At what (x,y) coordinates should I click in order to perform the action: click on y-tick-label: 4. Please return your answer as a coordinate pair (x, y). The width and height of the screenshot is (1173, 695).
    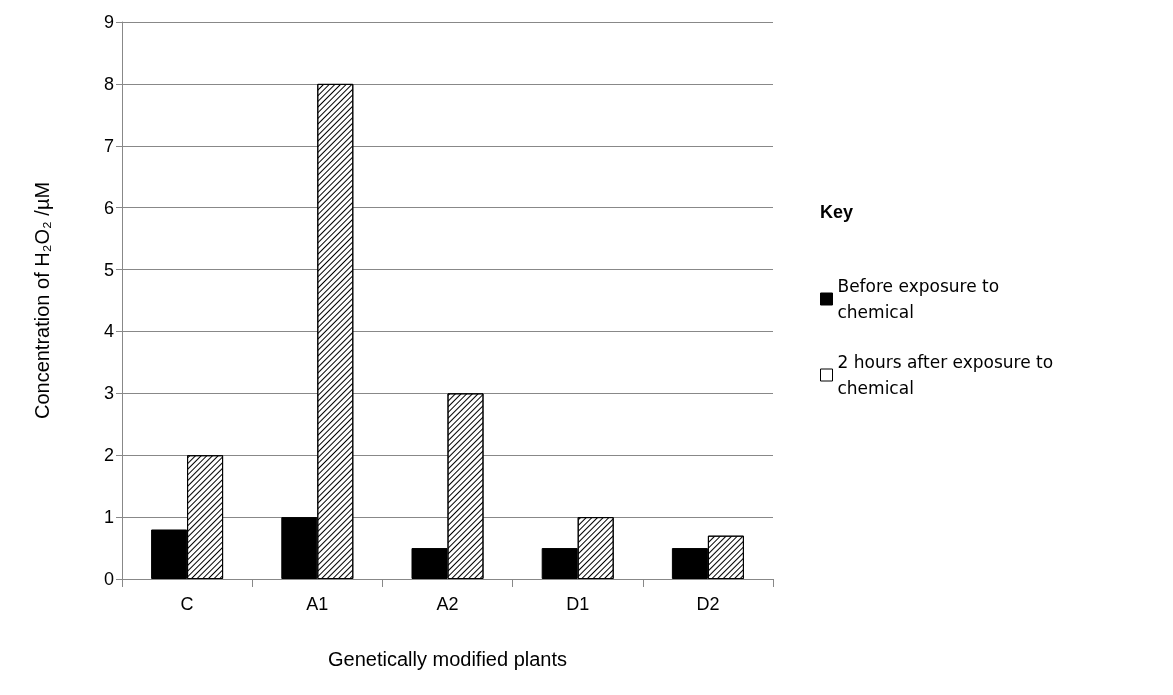
    Looking at the image, I should click on (108, 331).